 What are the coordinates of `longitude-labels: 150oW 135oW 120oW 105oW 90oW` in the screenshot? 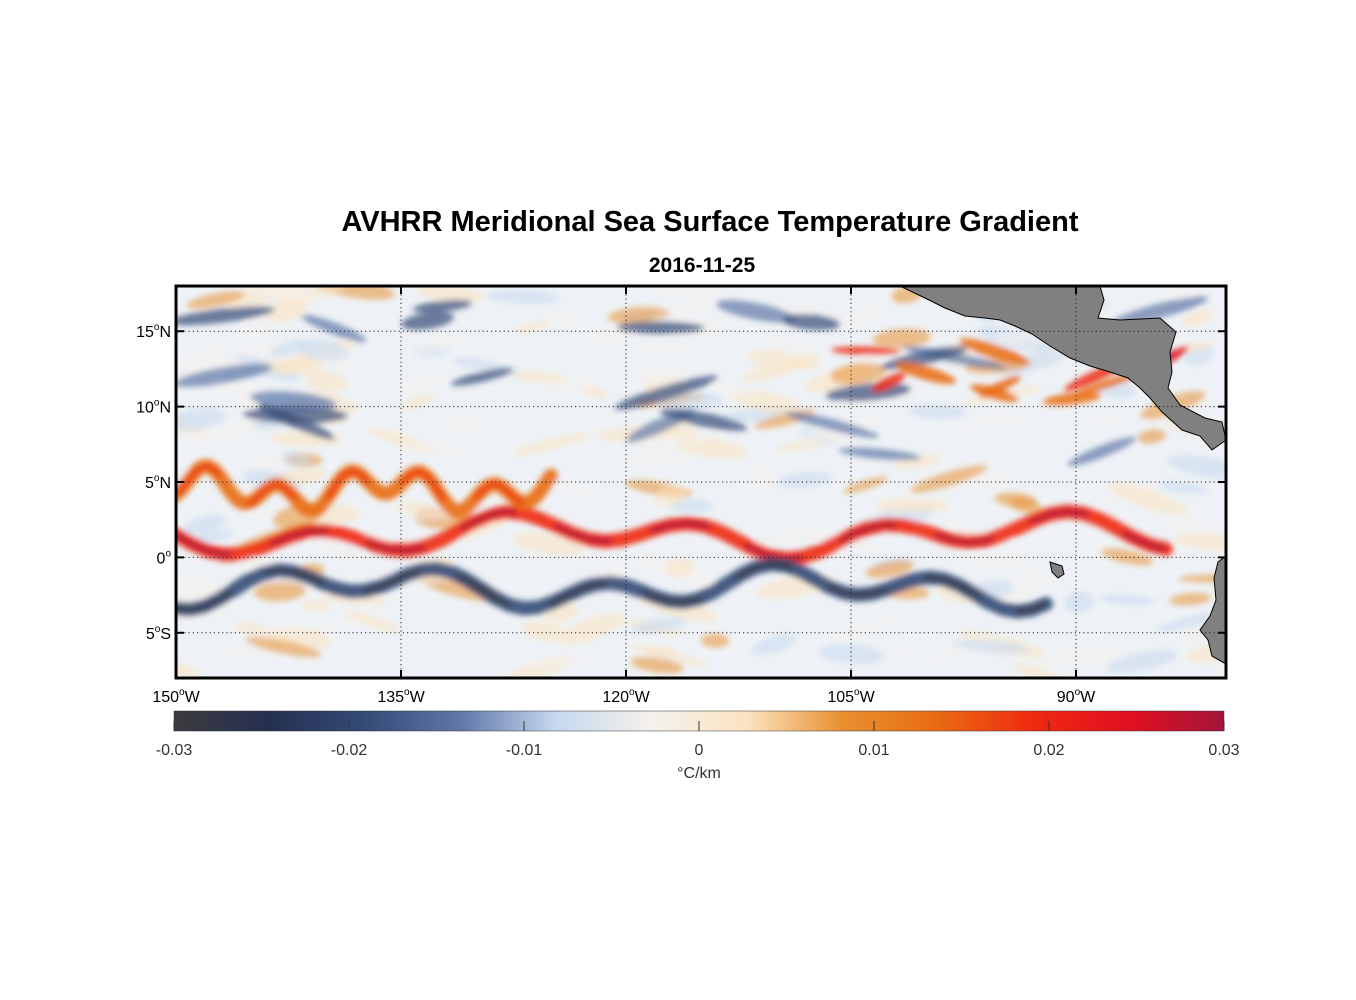 It's located at (624, 696).